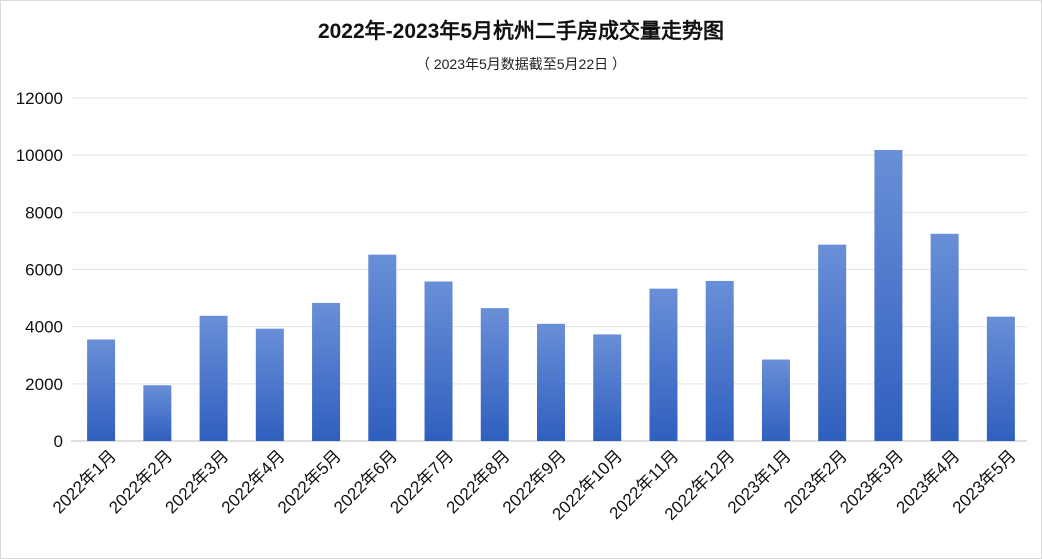 The width and height of the screenshot is (1042, 559). I want to click on y-tick-label: 10000, so click(39, 155).